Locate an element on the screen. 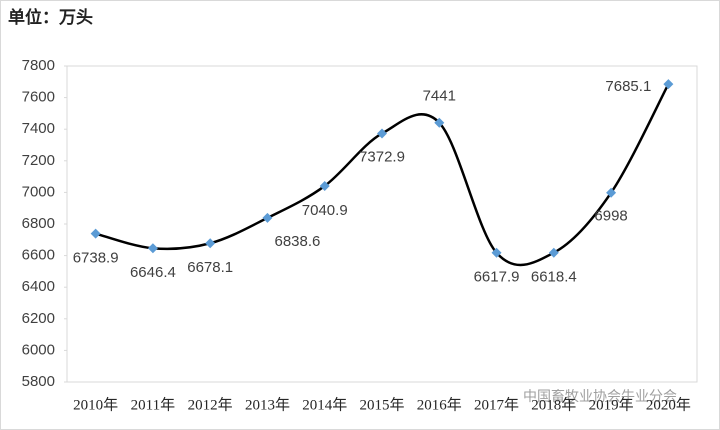 This screenshot has height=430, width=720. x-tick-label: 2010年 is located at coordinates (95, 404).